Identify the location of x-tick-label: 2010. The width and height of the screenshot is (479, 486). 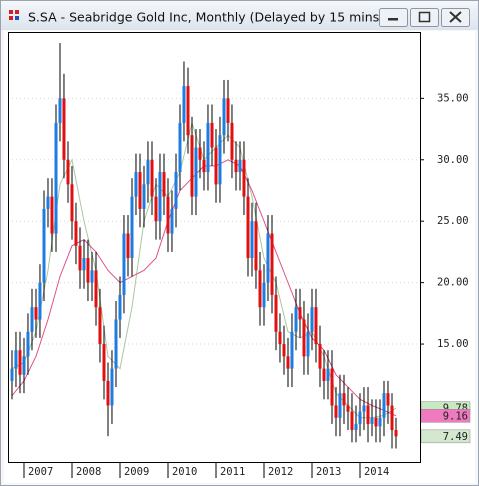
(184, 472).